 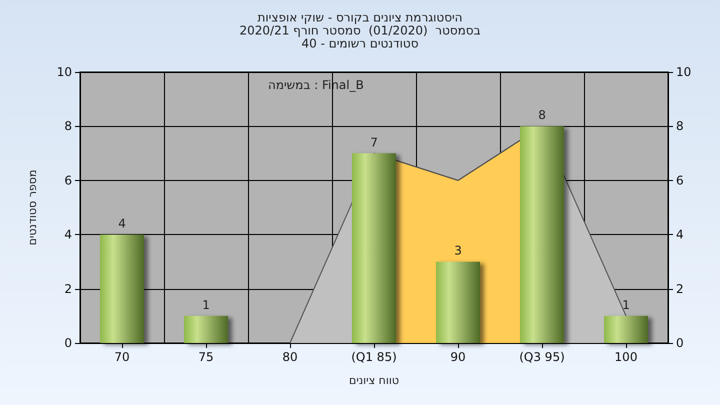 I want to click on x-tick-label: 100, so click(x=626, y=357).